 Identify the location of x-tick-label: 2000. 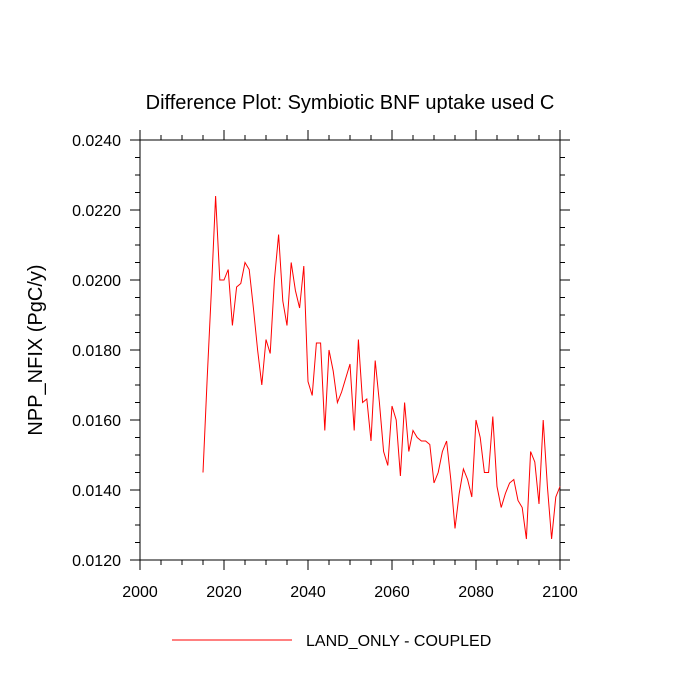
(140, 592).